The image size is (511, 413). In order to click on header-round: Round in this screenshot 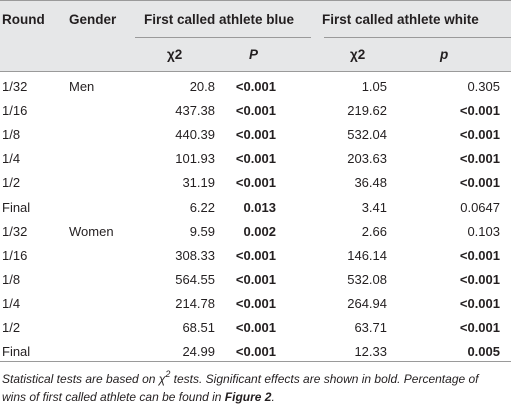, I will do `click(23, 19)`.